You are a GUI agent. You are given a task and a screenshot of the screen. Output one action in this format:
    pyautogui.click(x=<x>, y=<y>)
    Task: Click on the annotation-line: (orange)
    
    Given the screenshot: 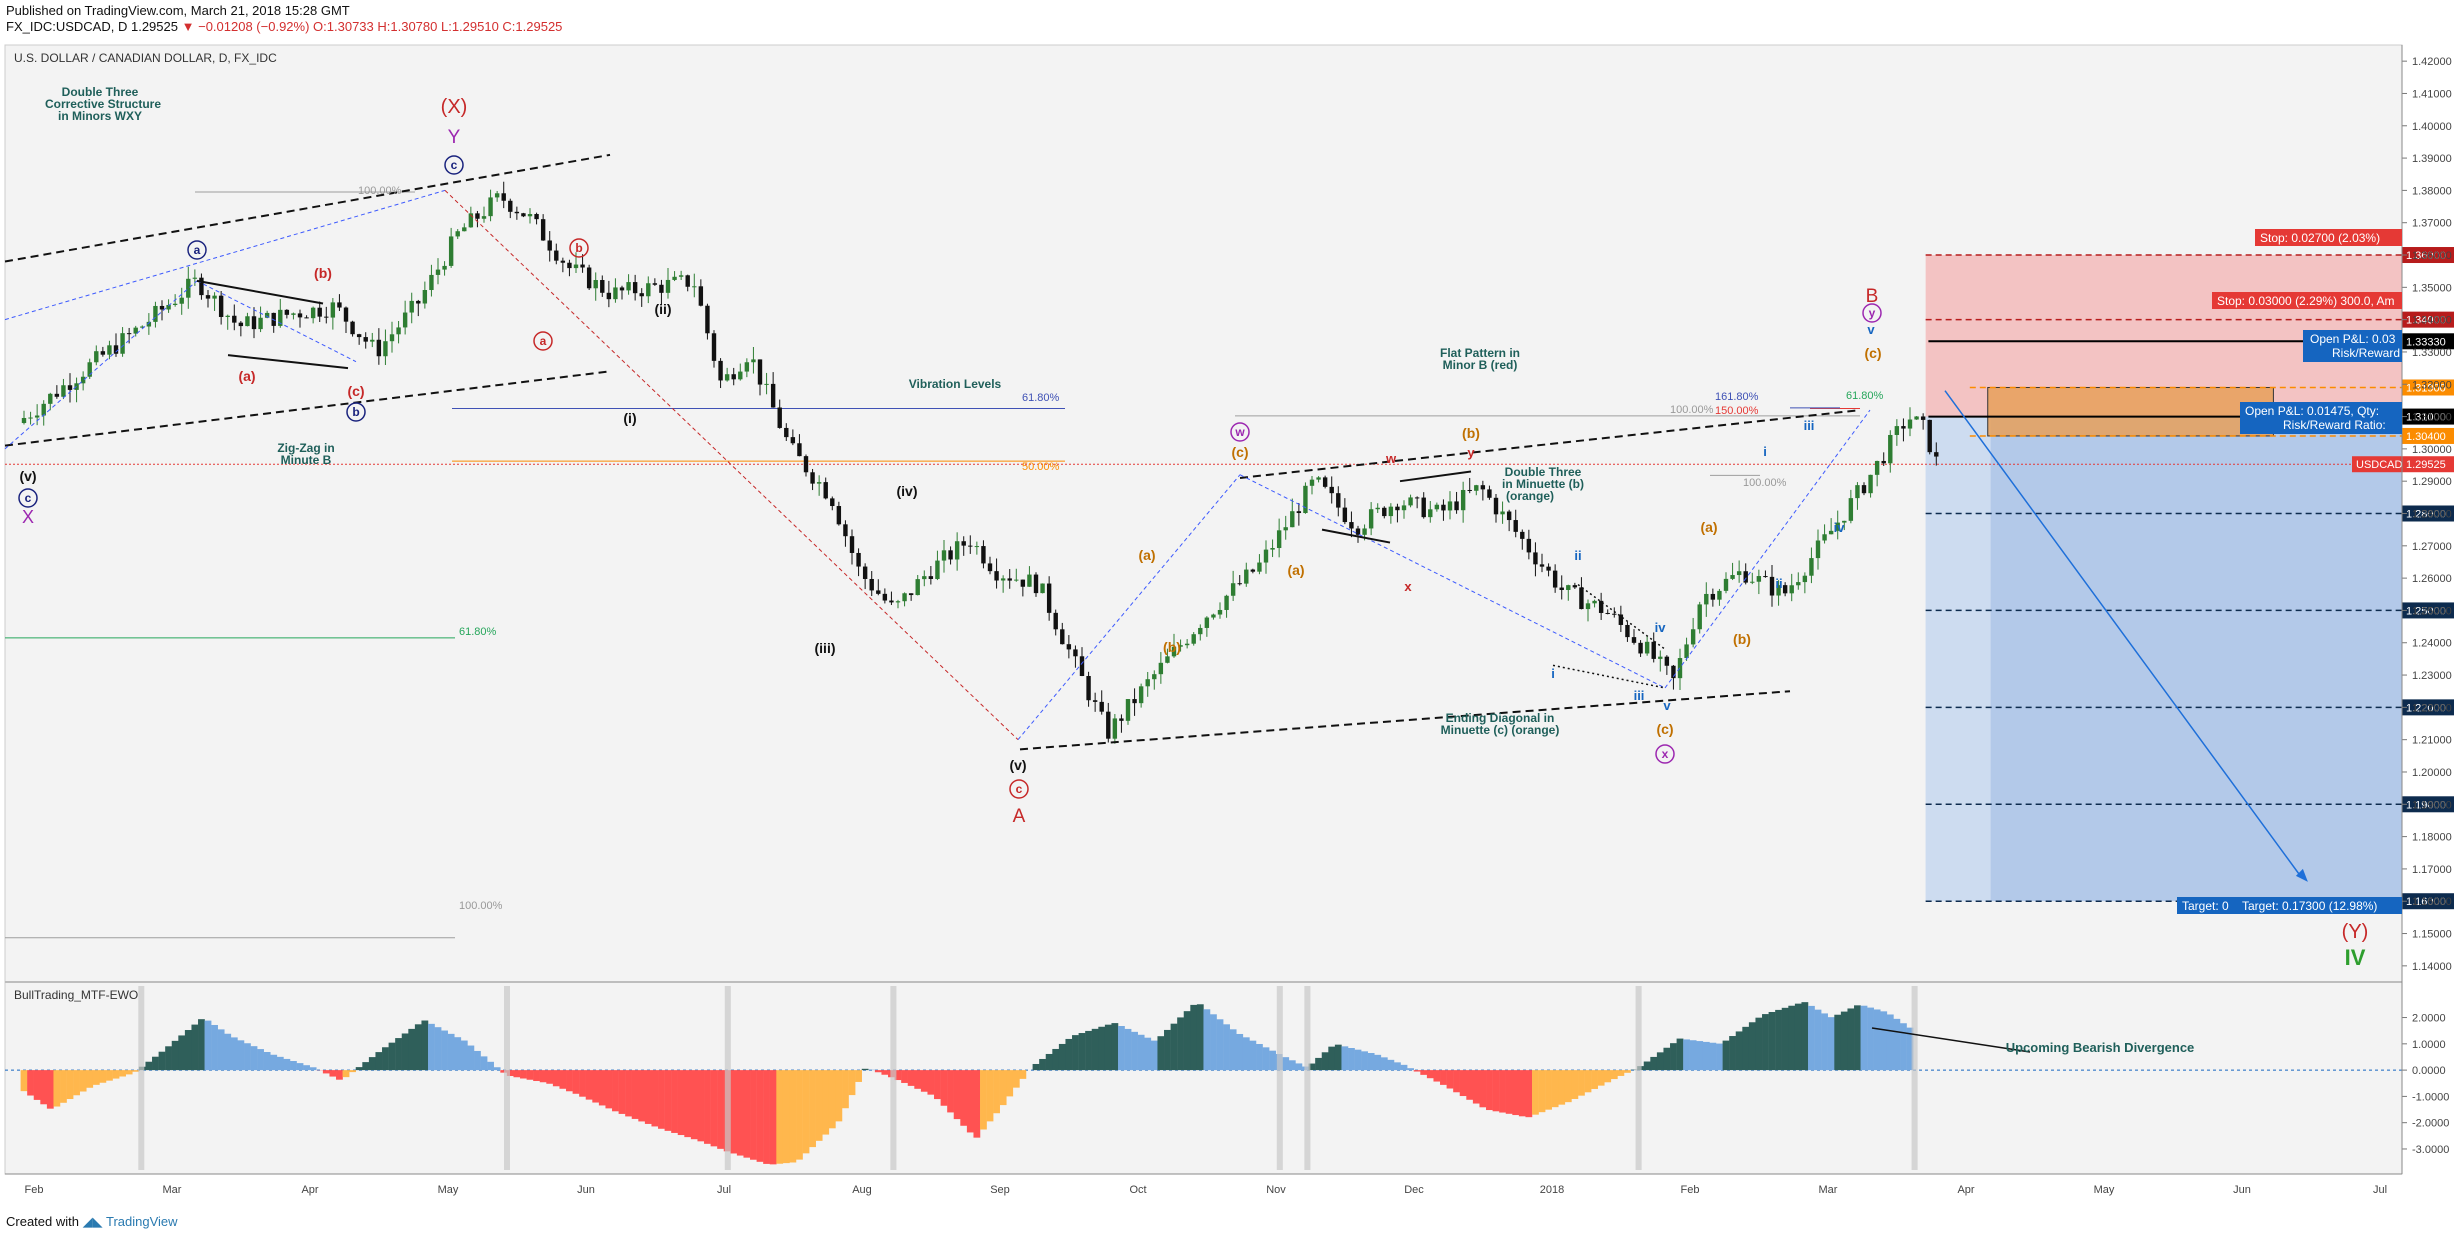 What is the action you would take?
    pyautogui.click(x=1530, y=496)
    